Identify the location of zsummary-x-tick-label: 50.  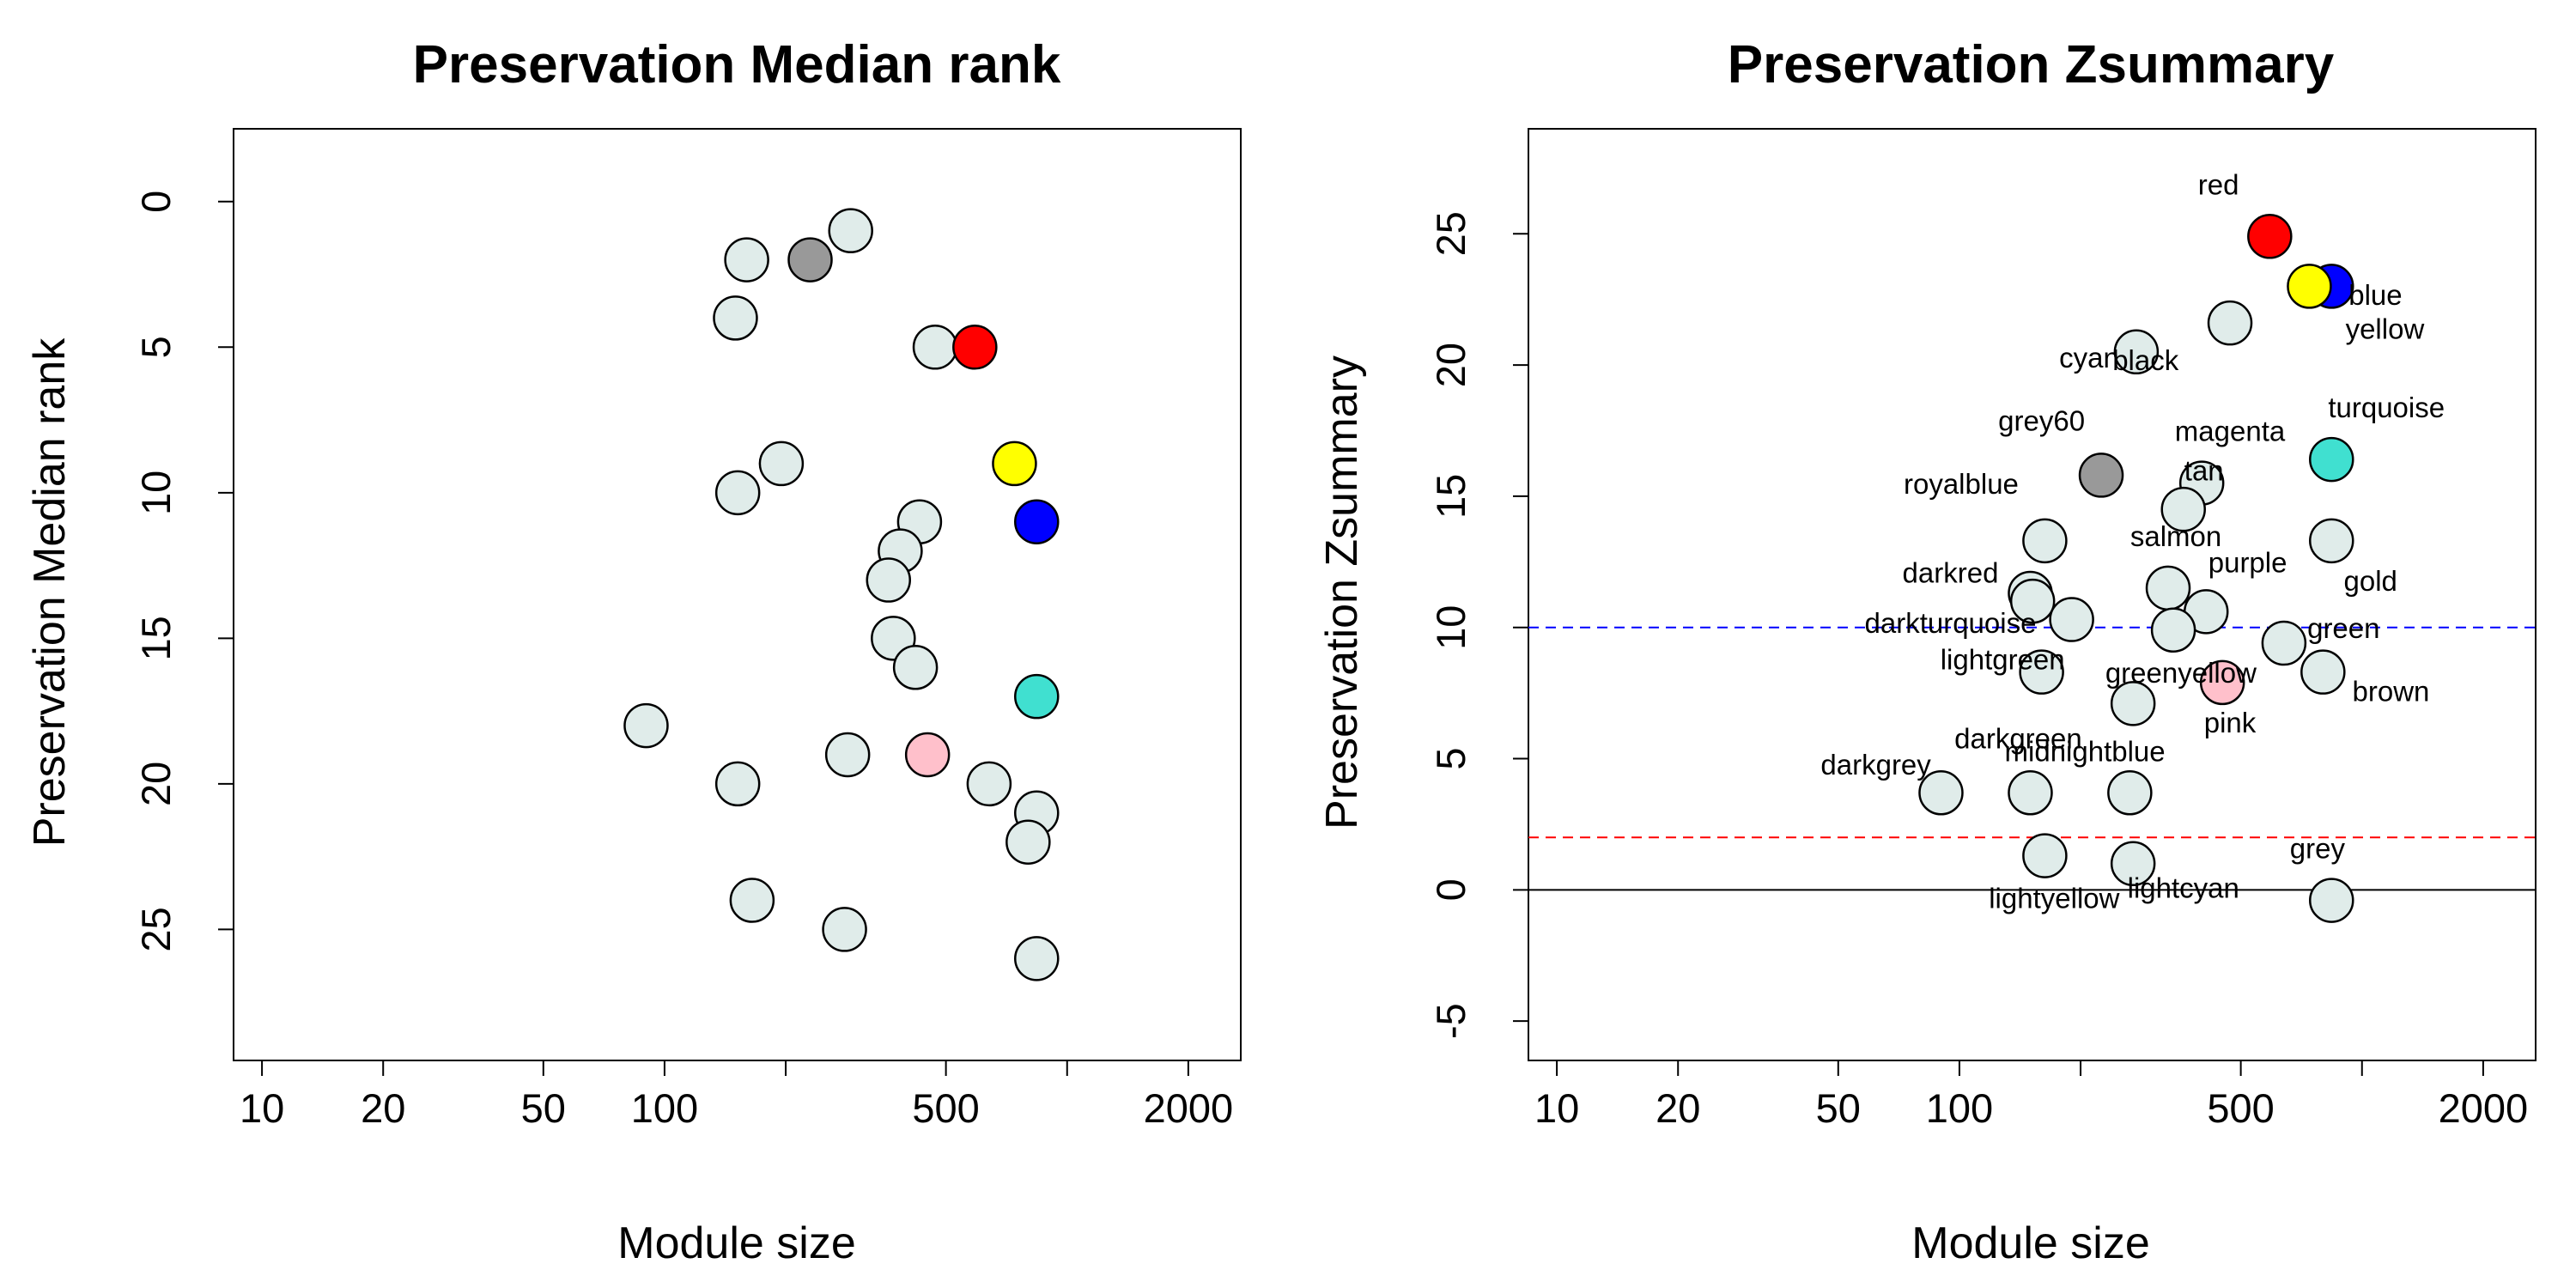
(1838, 1108).